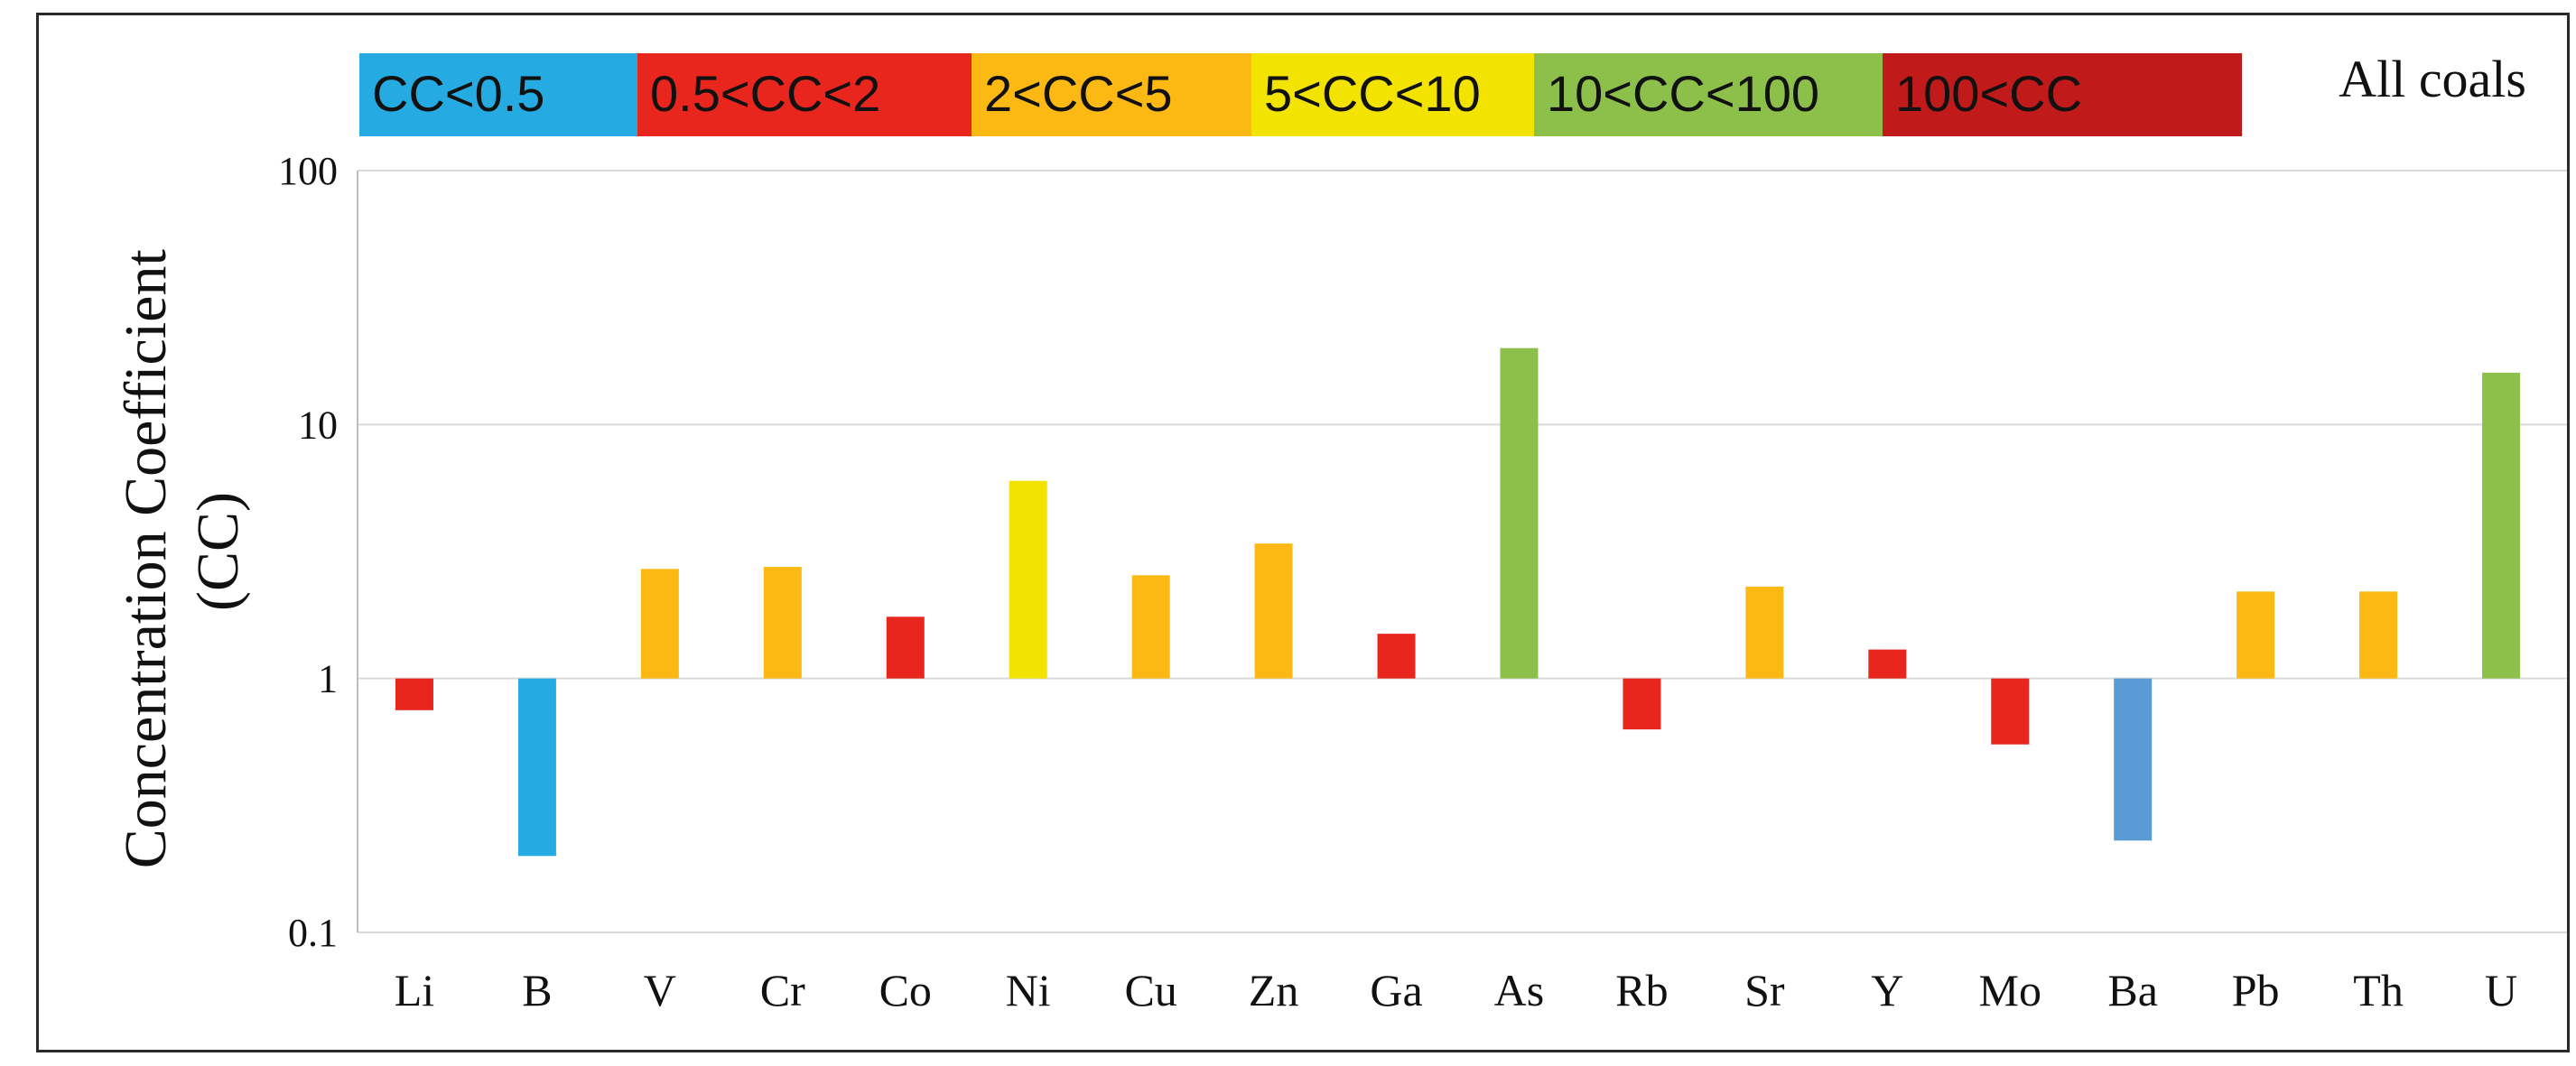 The width and height of the screenshot is (2576, 1066). What do you see at coordinates (2378, 635) in the screenshot?
I see `bar-th` at bounding box center [2378, 635].